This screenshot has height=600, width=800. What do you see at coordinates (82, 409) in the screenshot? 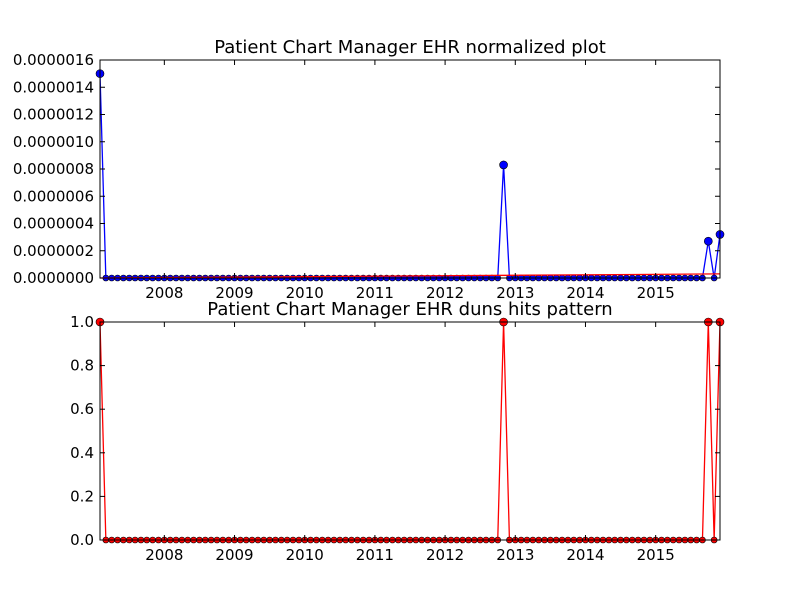
I see `bottom-y-tick-label: 0.6` at bounding box center [82, 409].